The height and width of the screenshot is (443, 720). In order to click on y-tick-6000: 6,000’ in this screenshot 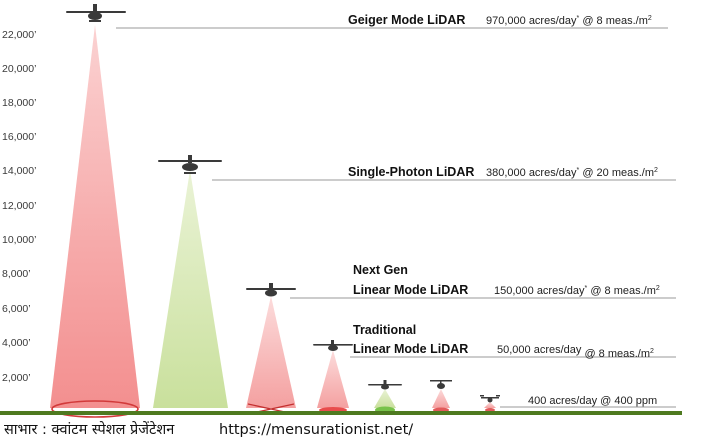, I will do `click(16, 309)`.